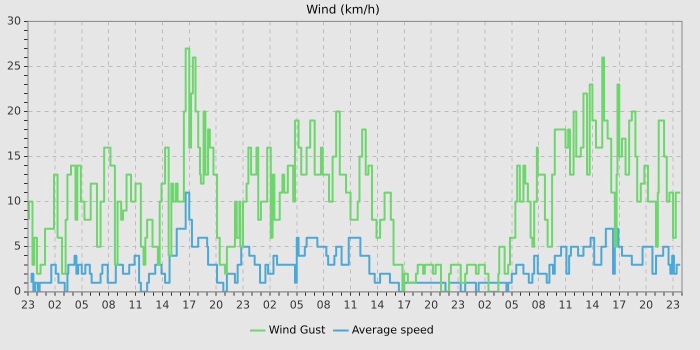 The image size is (700, 350). What do you see at coordinates (393, 329) in the screenshot?
I see `legend-label: Average speed` at bounding box center [393, 329].